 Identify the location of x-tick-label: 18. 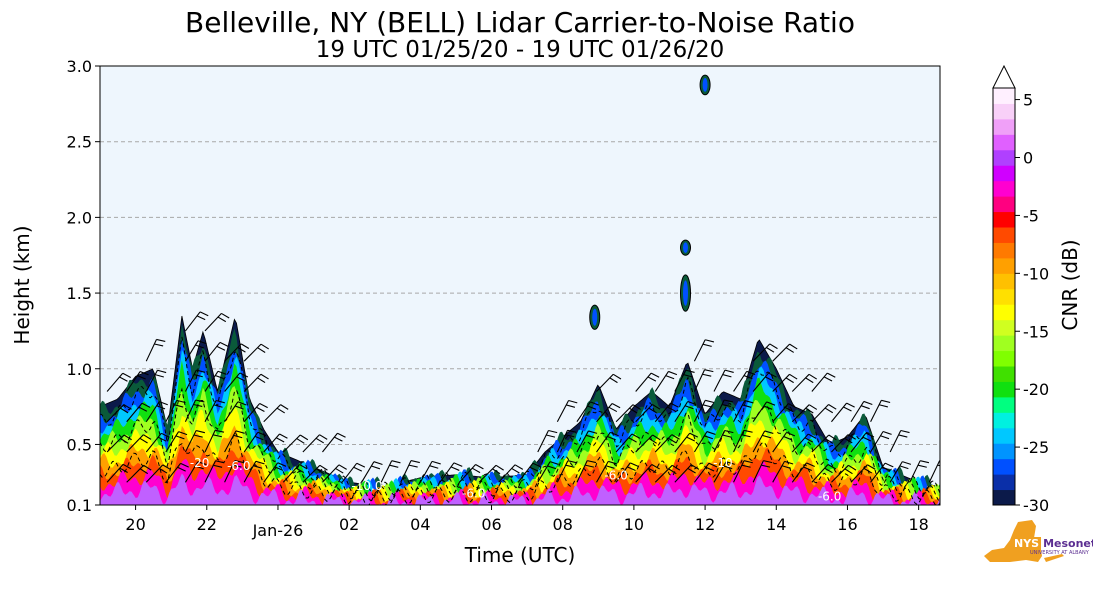
(918, 524).